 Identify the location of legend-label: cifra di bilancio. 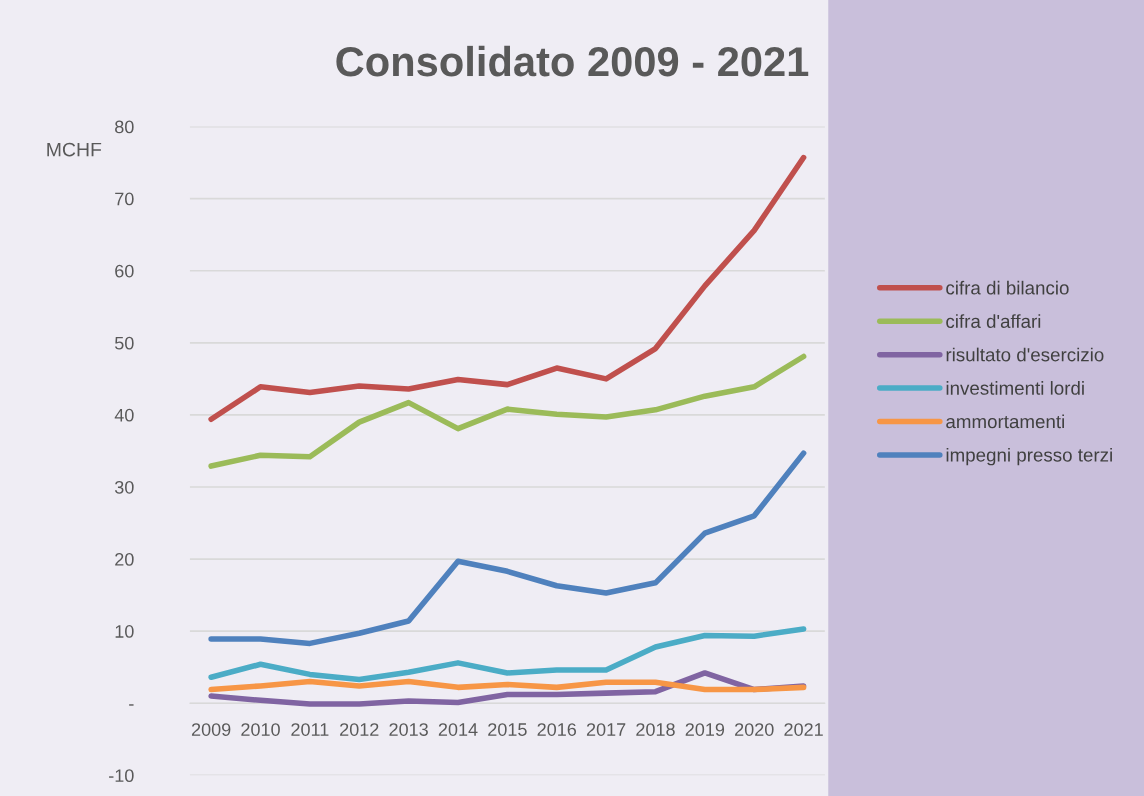
(1007, 287).